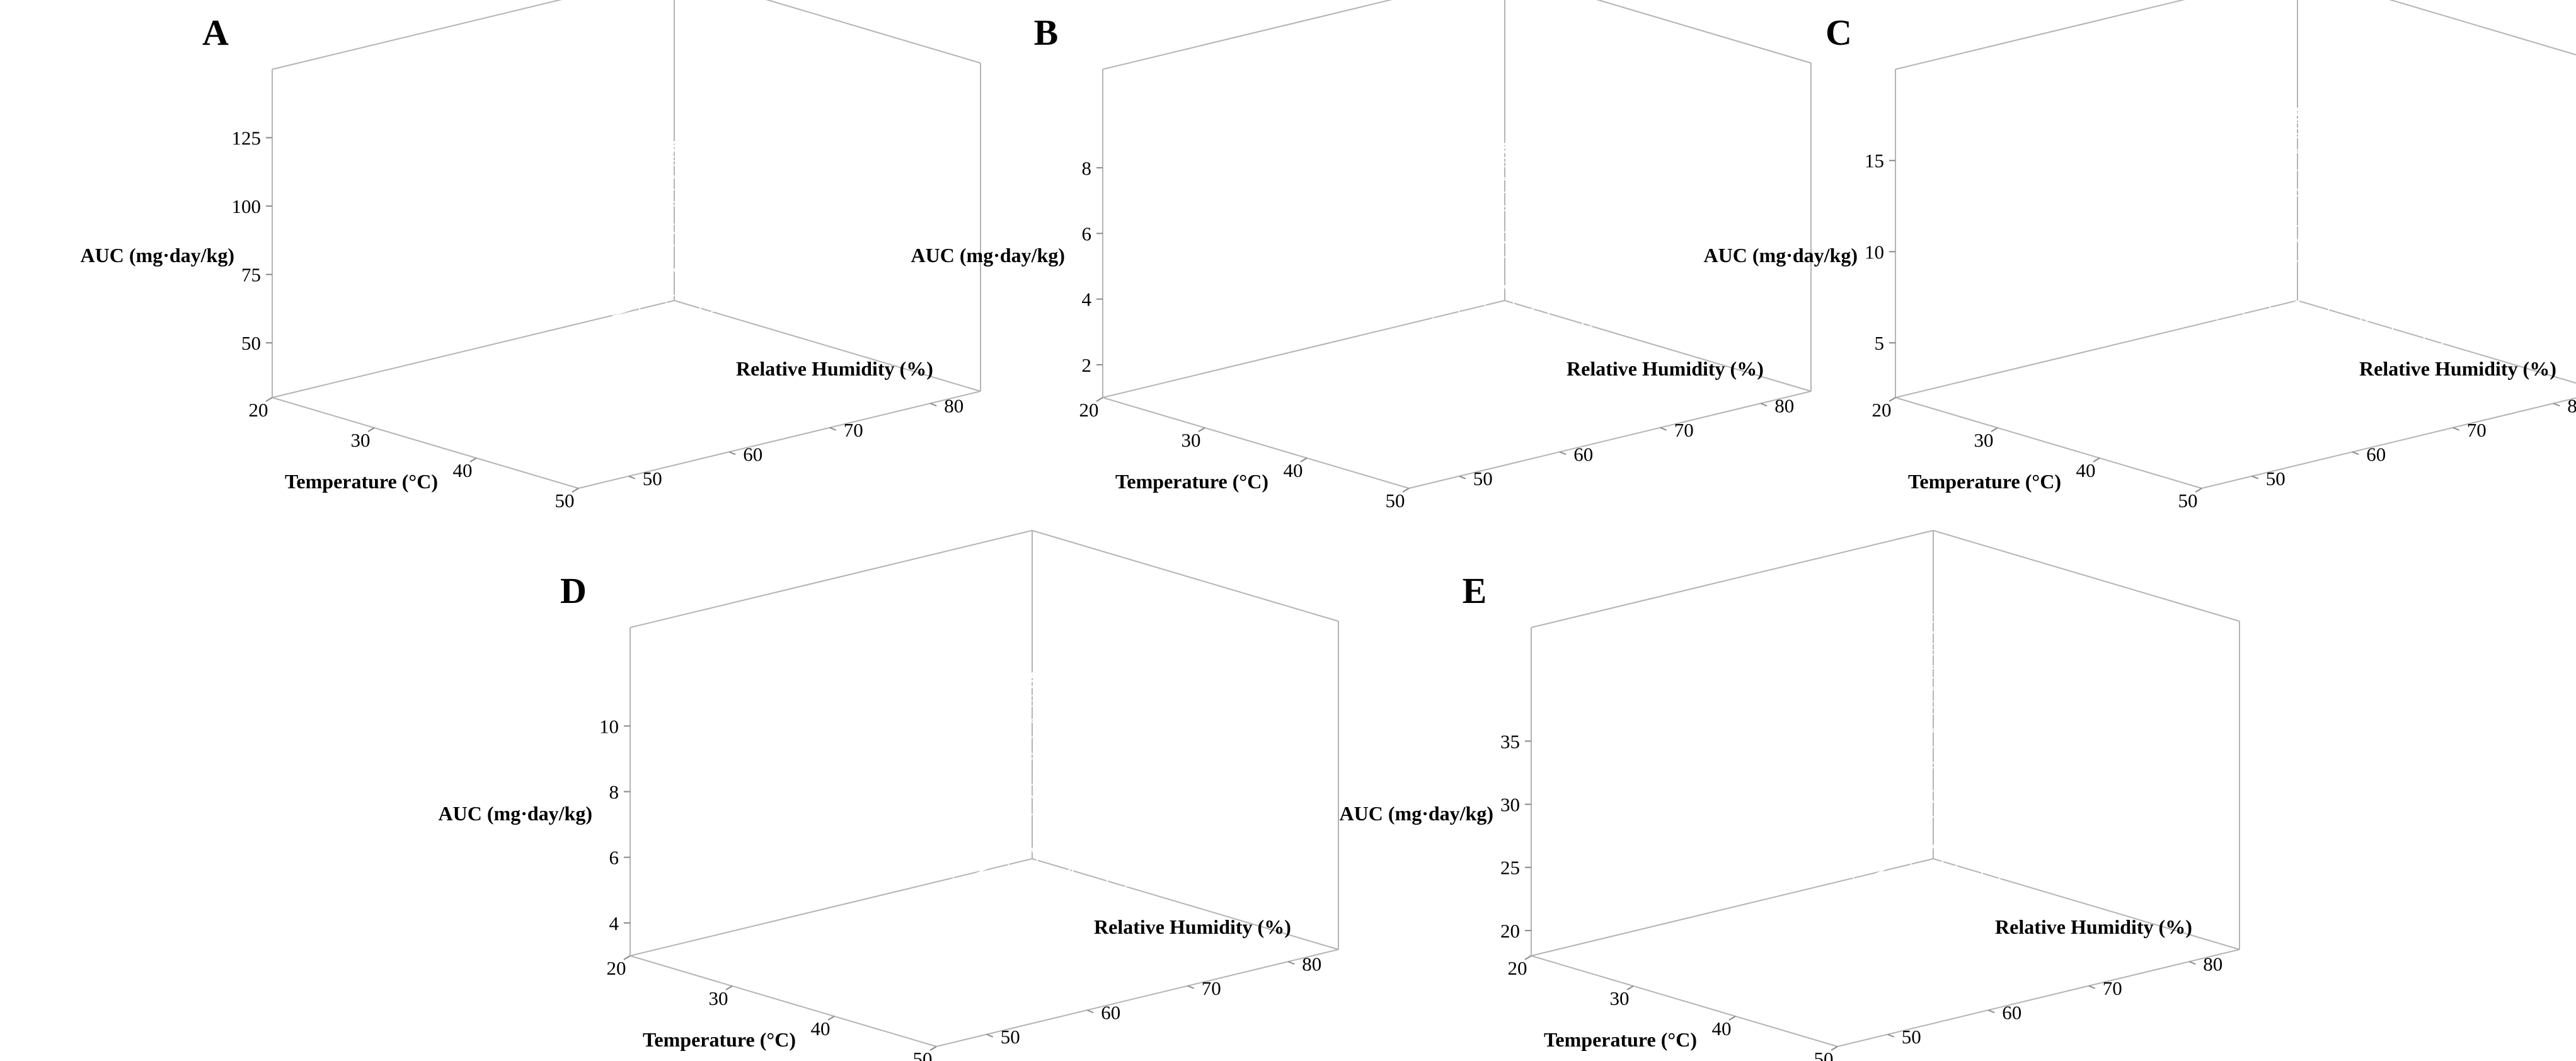 This screenshot has height=1061, width=2576. Describe the element at coordinates (1824, 1054) in the screenshot. I see `x-tick-label: 50` at that location.